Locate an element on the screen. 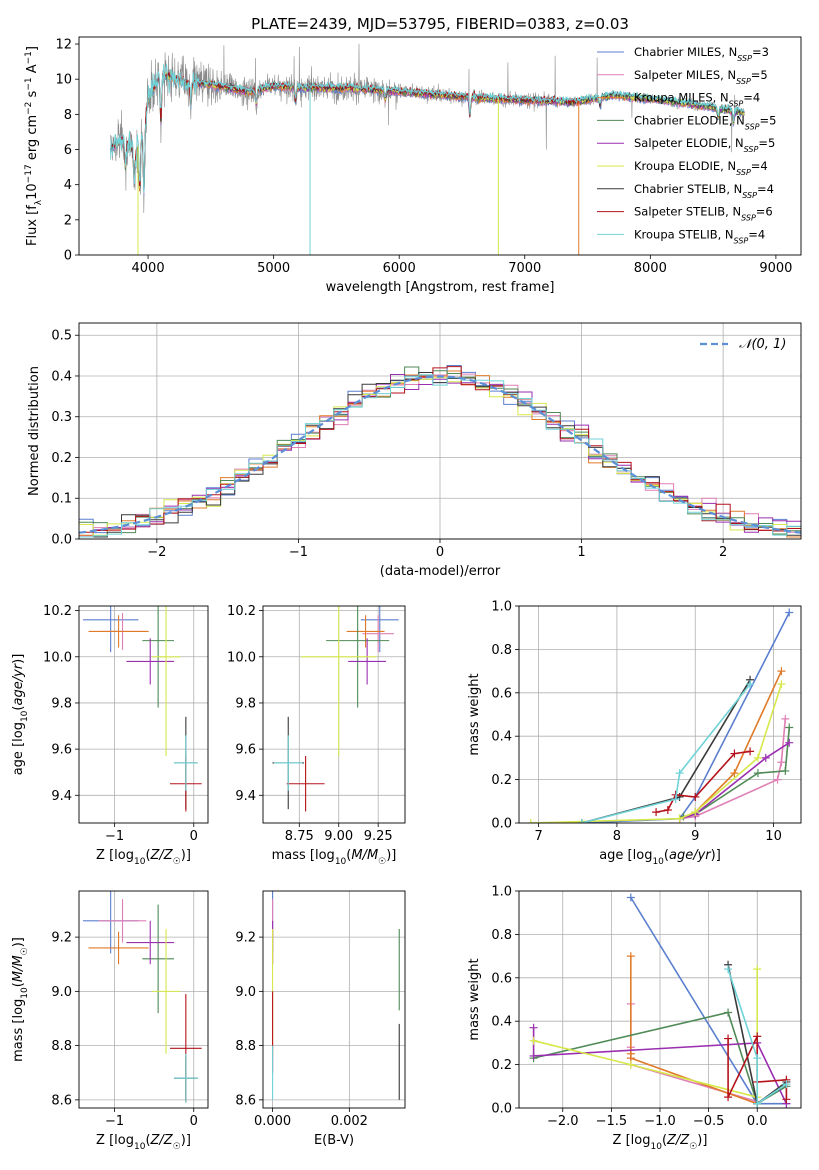 This screenshot has height=1170, width=819. x-tick-label: 9.00 is located at coordinates (338, 836).